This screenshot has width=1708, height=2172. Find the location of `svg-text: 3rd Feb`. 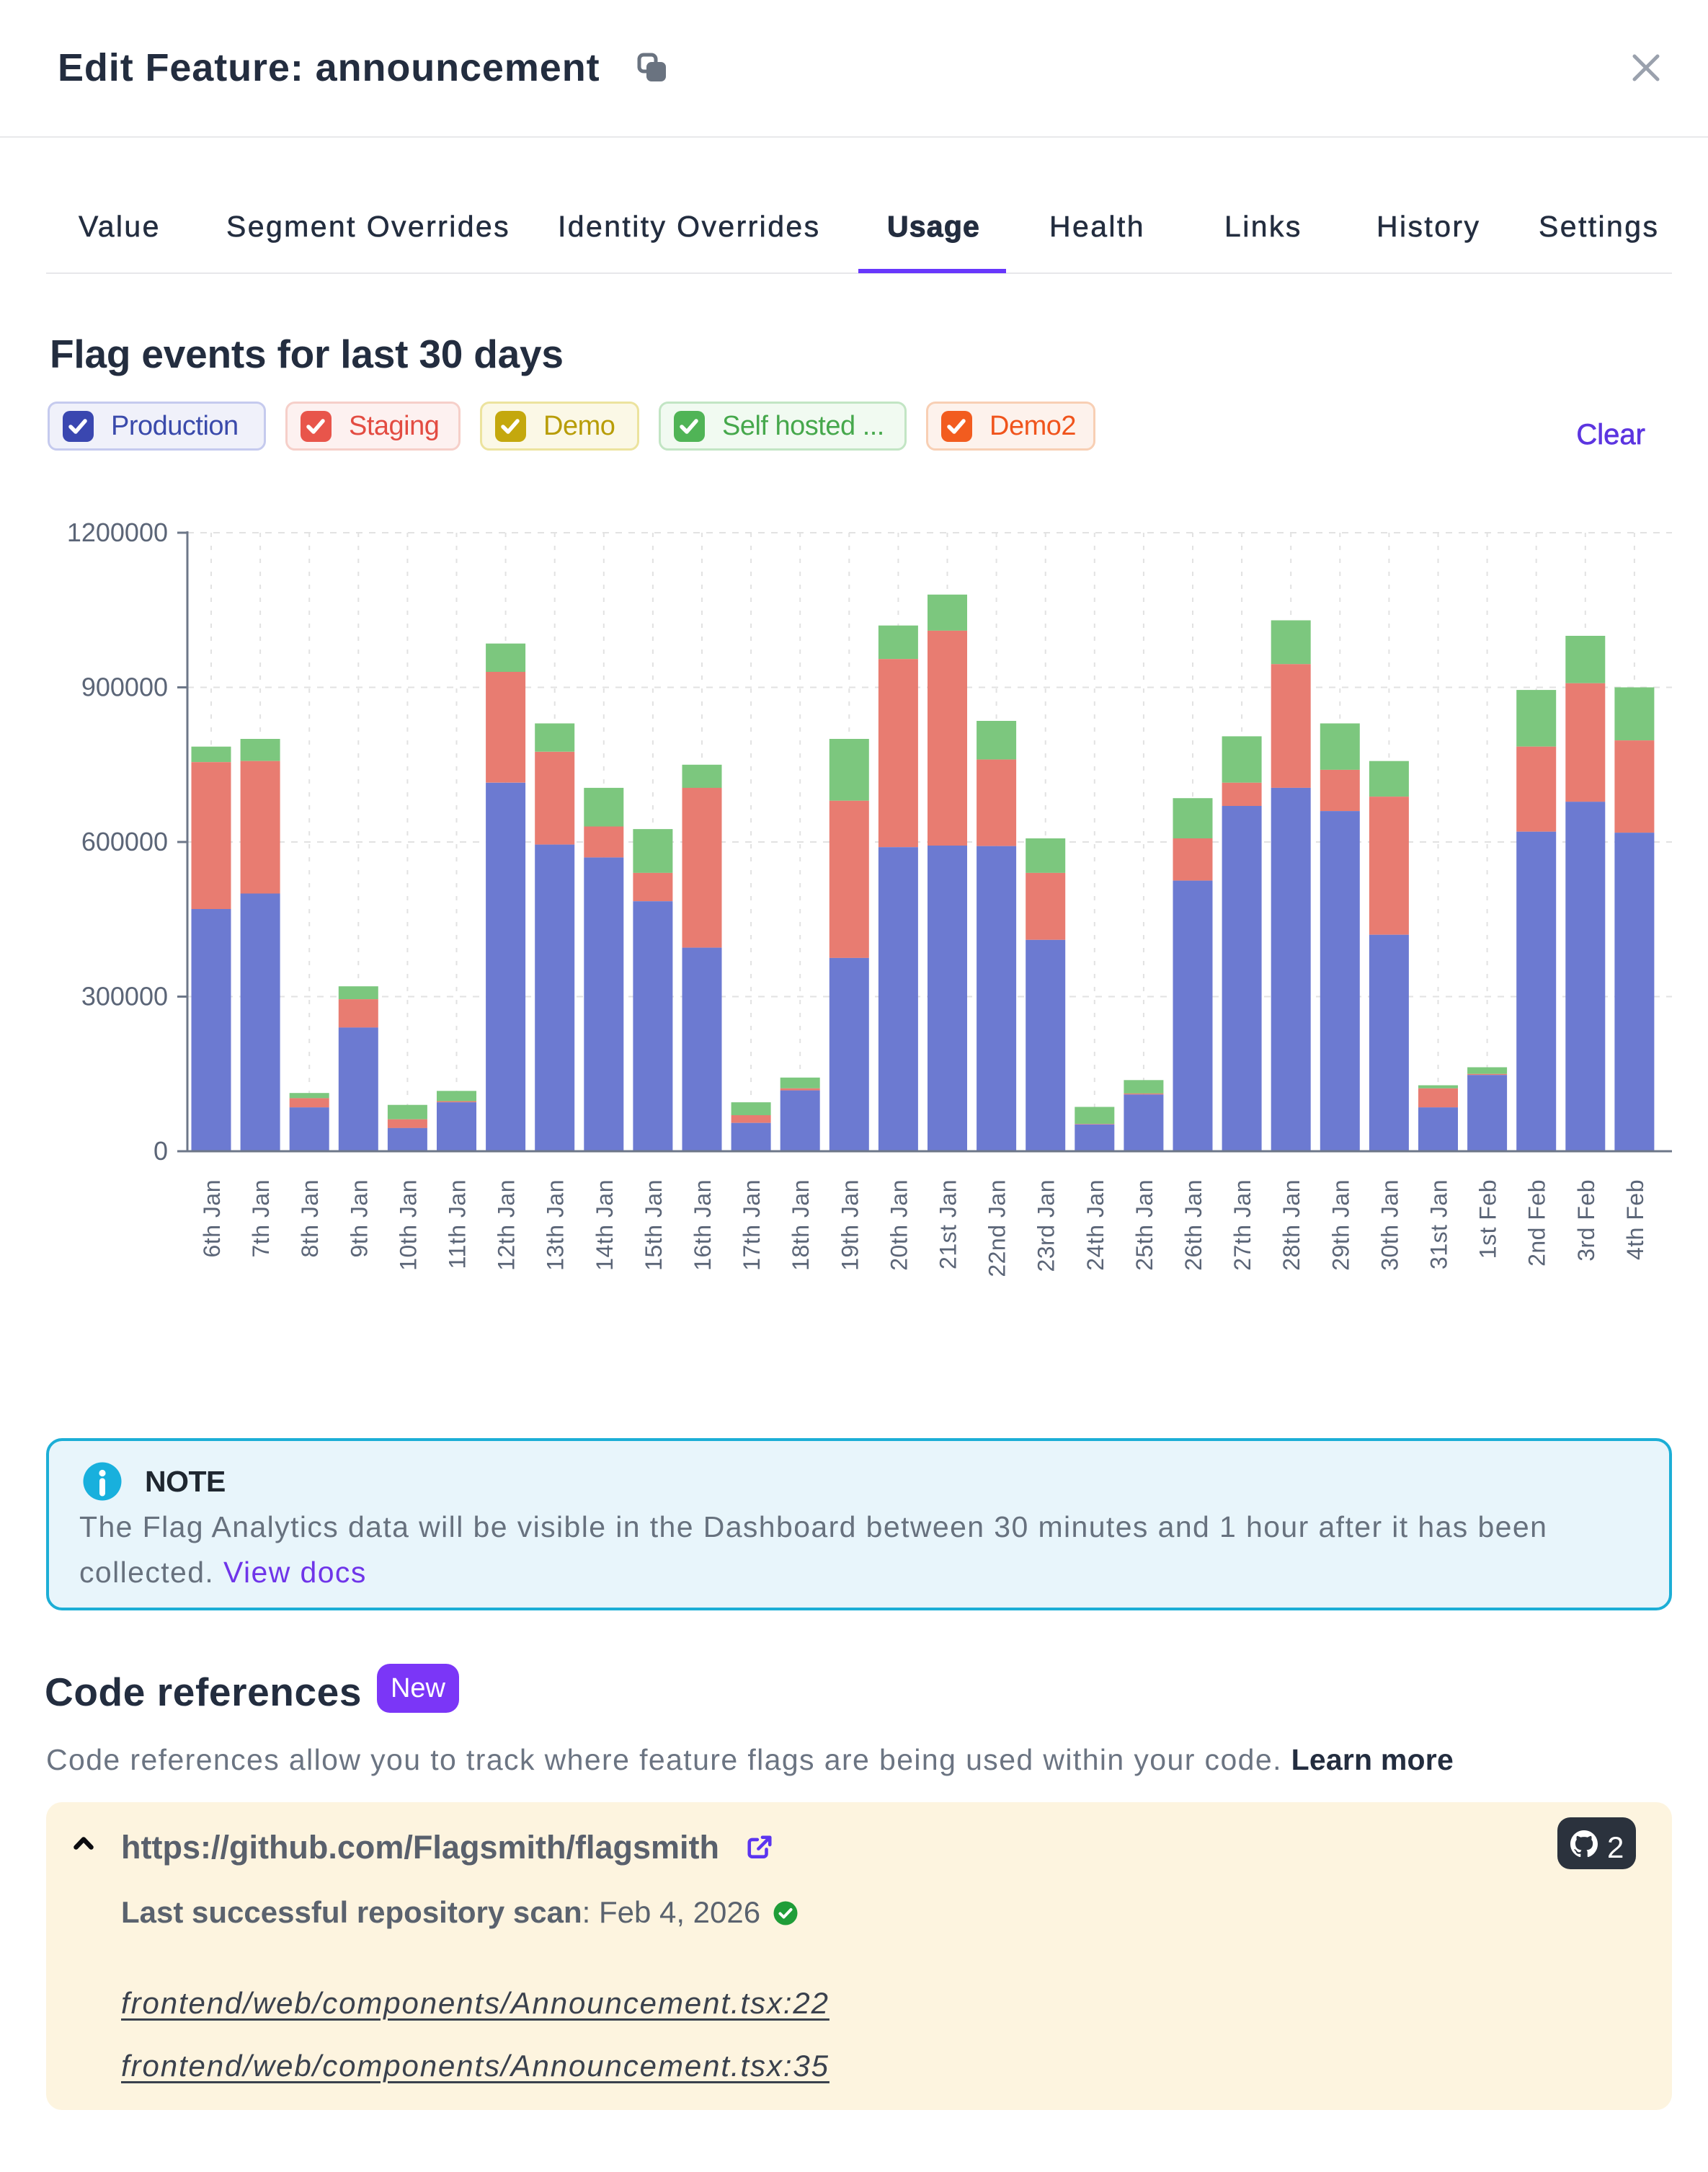

svg-text: 3rd Feb is located at coordinates (1586, 1220).